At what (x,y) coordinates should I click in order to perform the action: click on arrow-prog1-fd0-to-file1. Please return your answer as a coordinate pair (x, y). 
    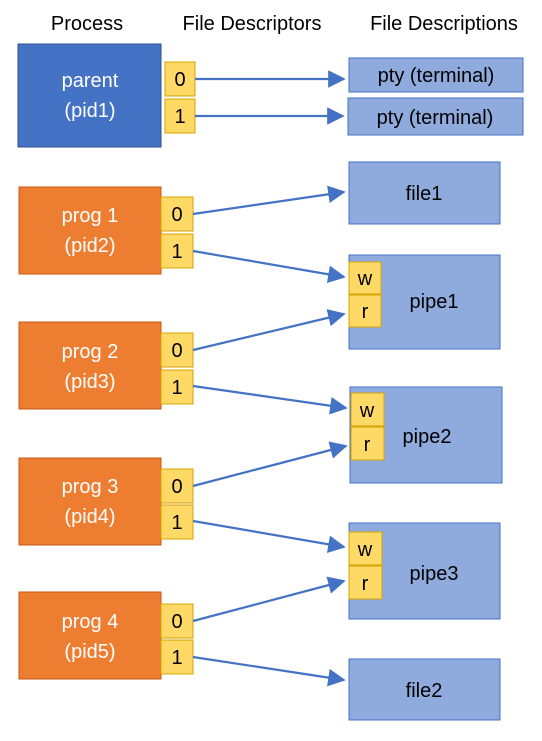
    Looking at the image, I should click on (269, 200).